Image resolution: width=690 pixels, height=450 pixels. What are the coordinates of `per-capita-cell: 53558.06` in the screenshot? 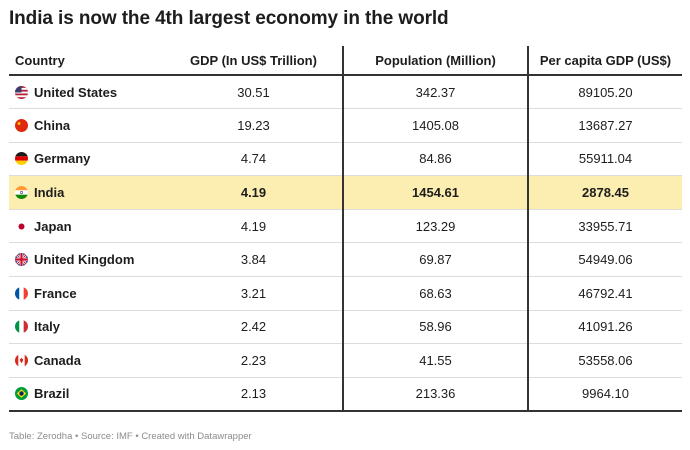 It's located at (604, 360).